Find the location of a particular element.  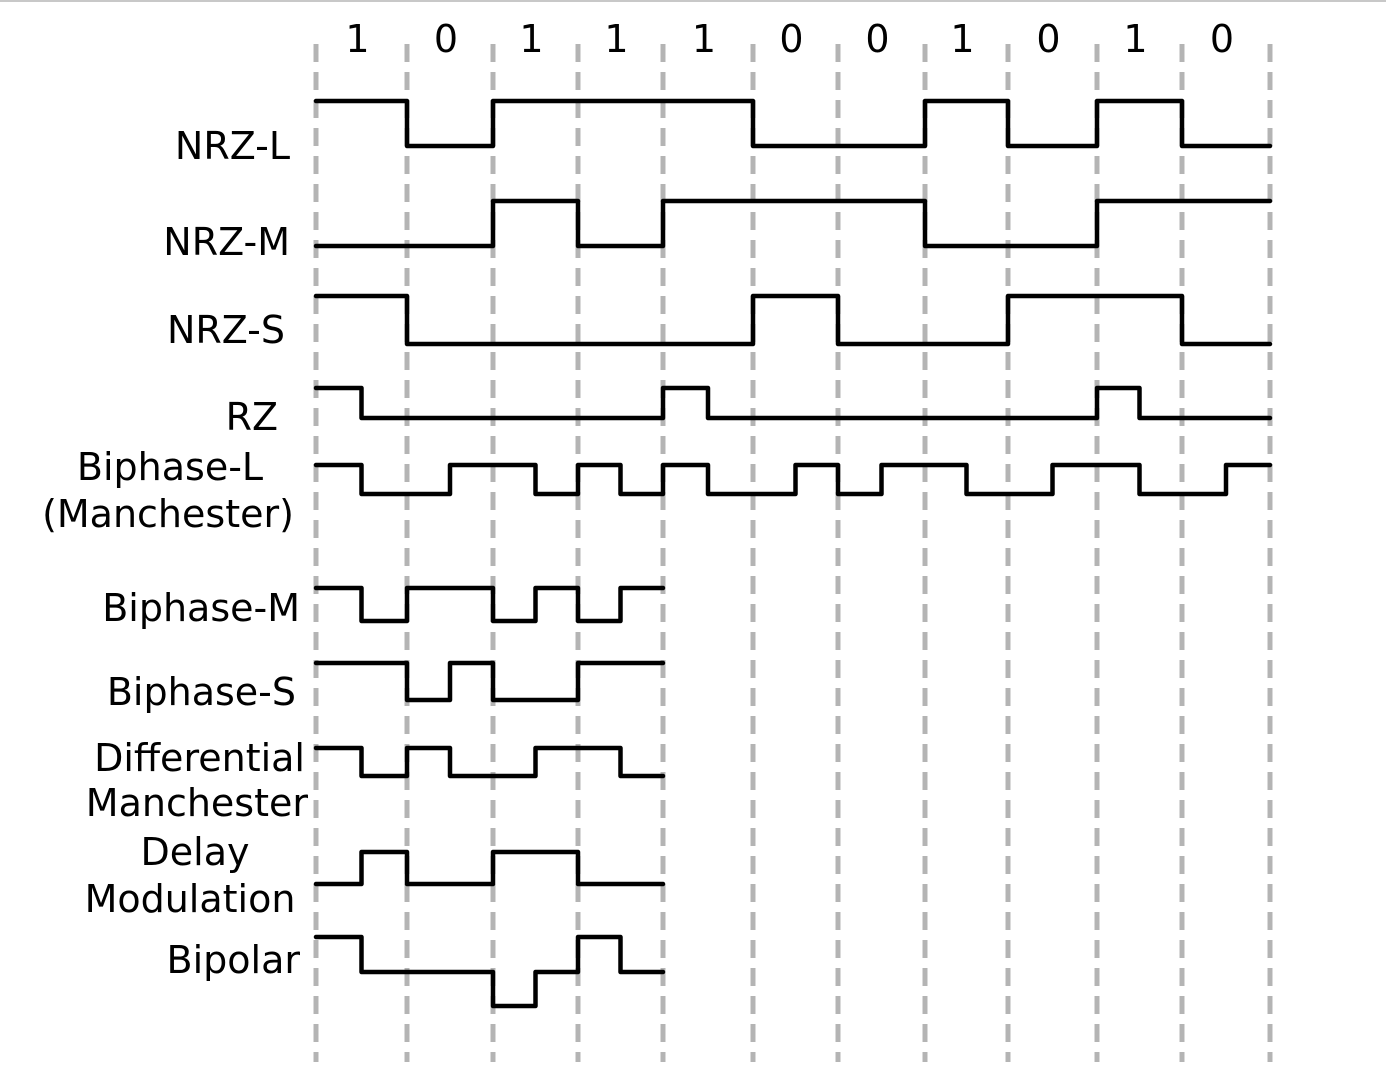

bit-sequence-header: 1 0 1 1 1 0 0 1 0 1 0 is located at coordinates (789, 39).